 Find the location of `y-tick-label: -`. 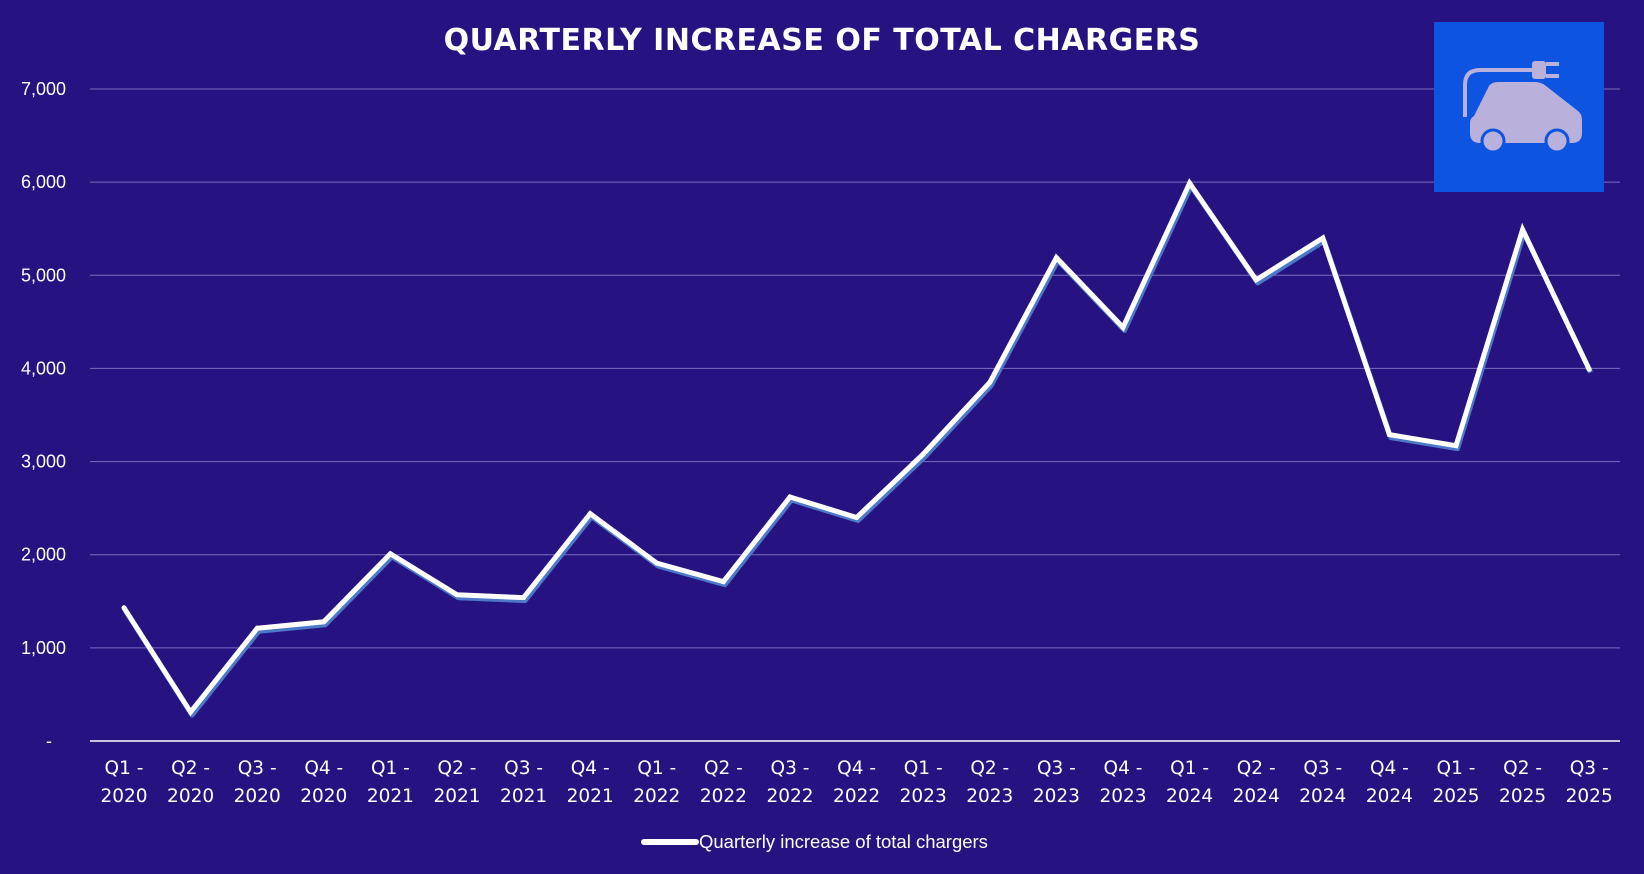

y-tick-label: - is located at coordinates (49, 741).